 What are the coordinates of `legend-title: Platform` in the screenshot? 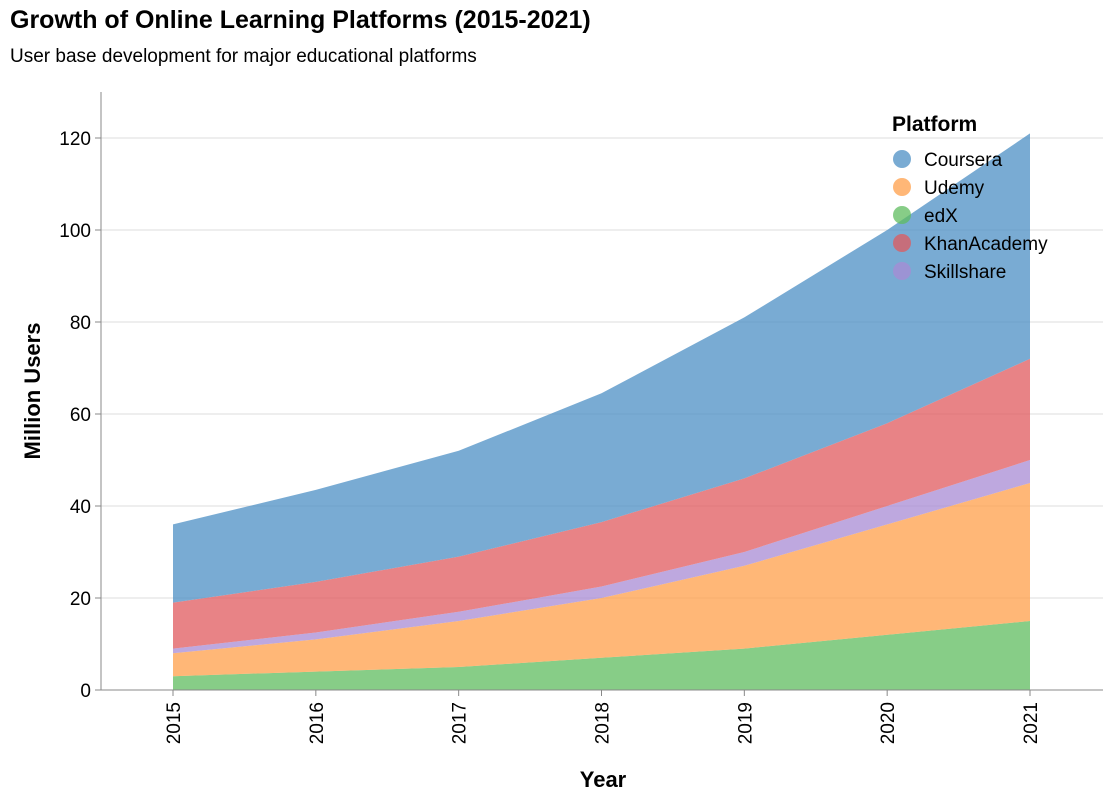 It's located at (934, 124).